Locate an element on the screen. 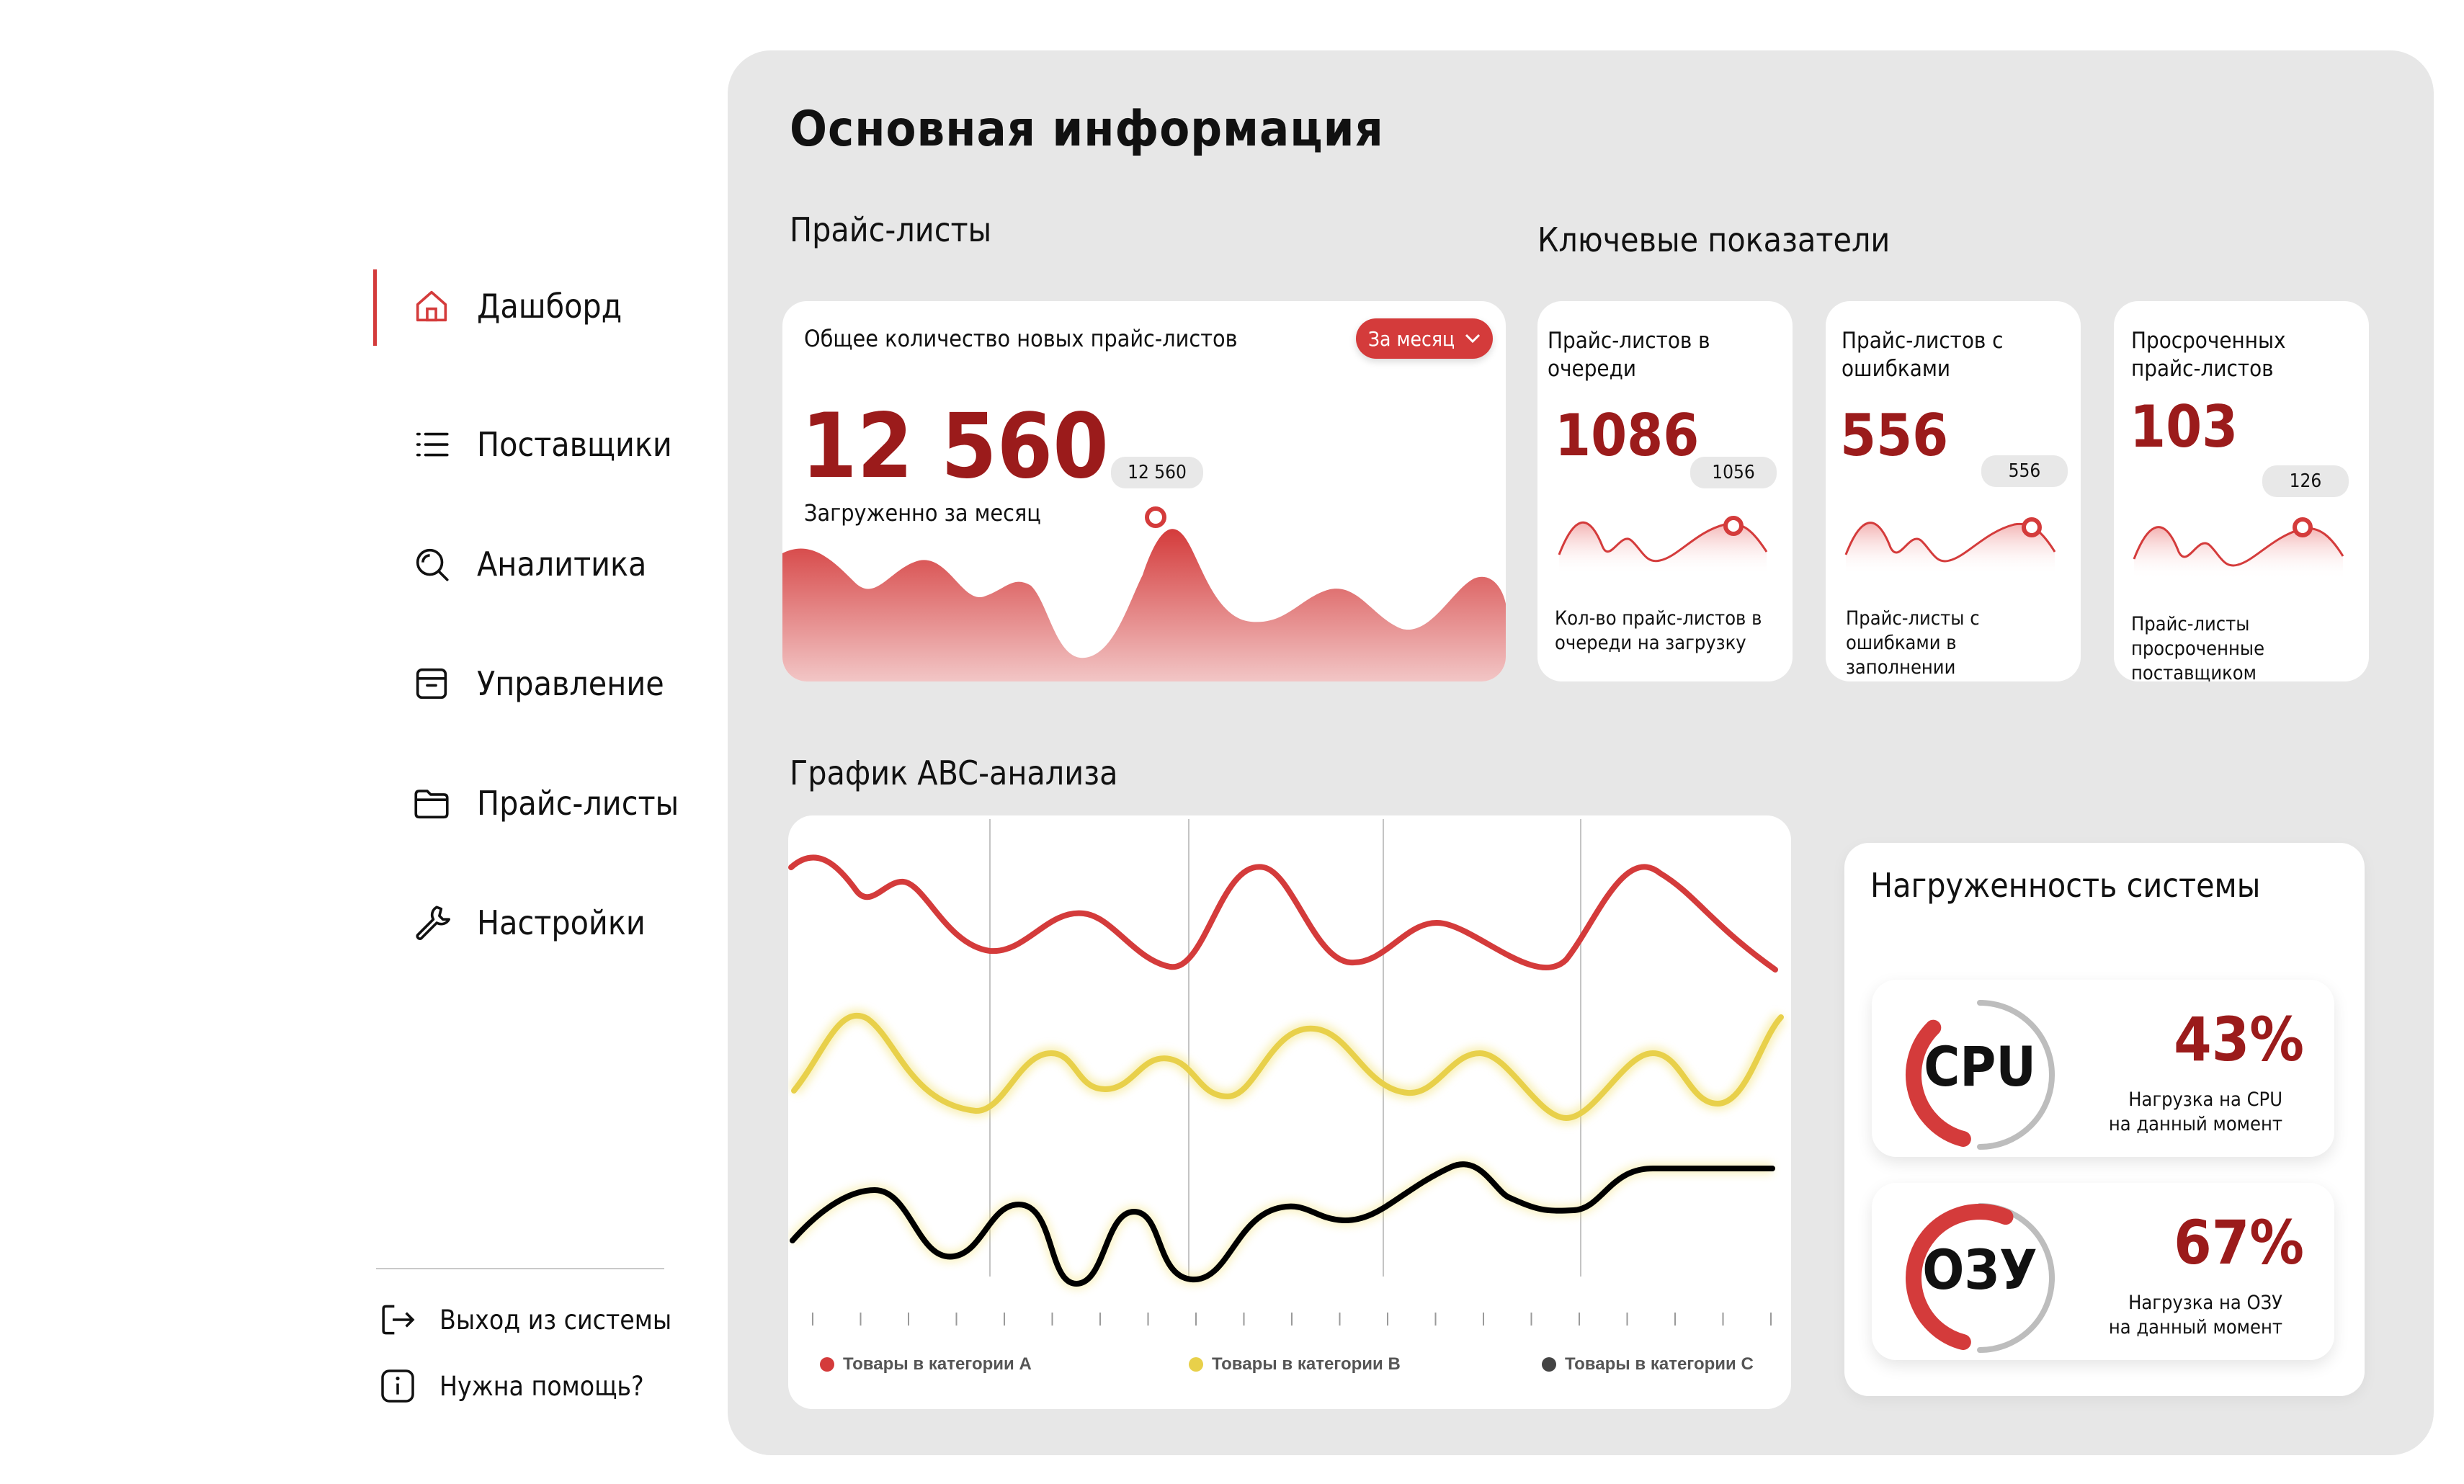  cpu-gauge is located at coordinates (1980, 1075).